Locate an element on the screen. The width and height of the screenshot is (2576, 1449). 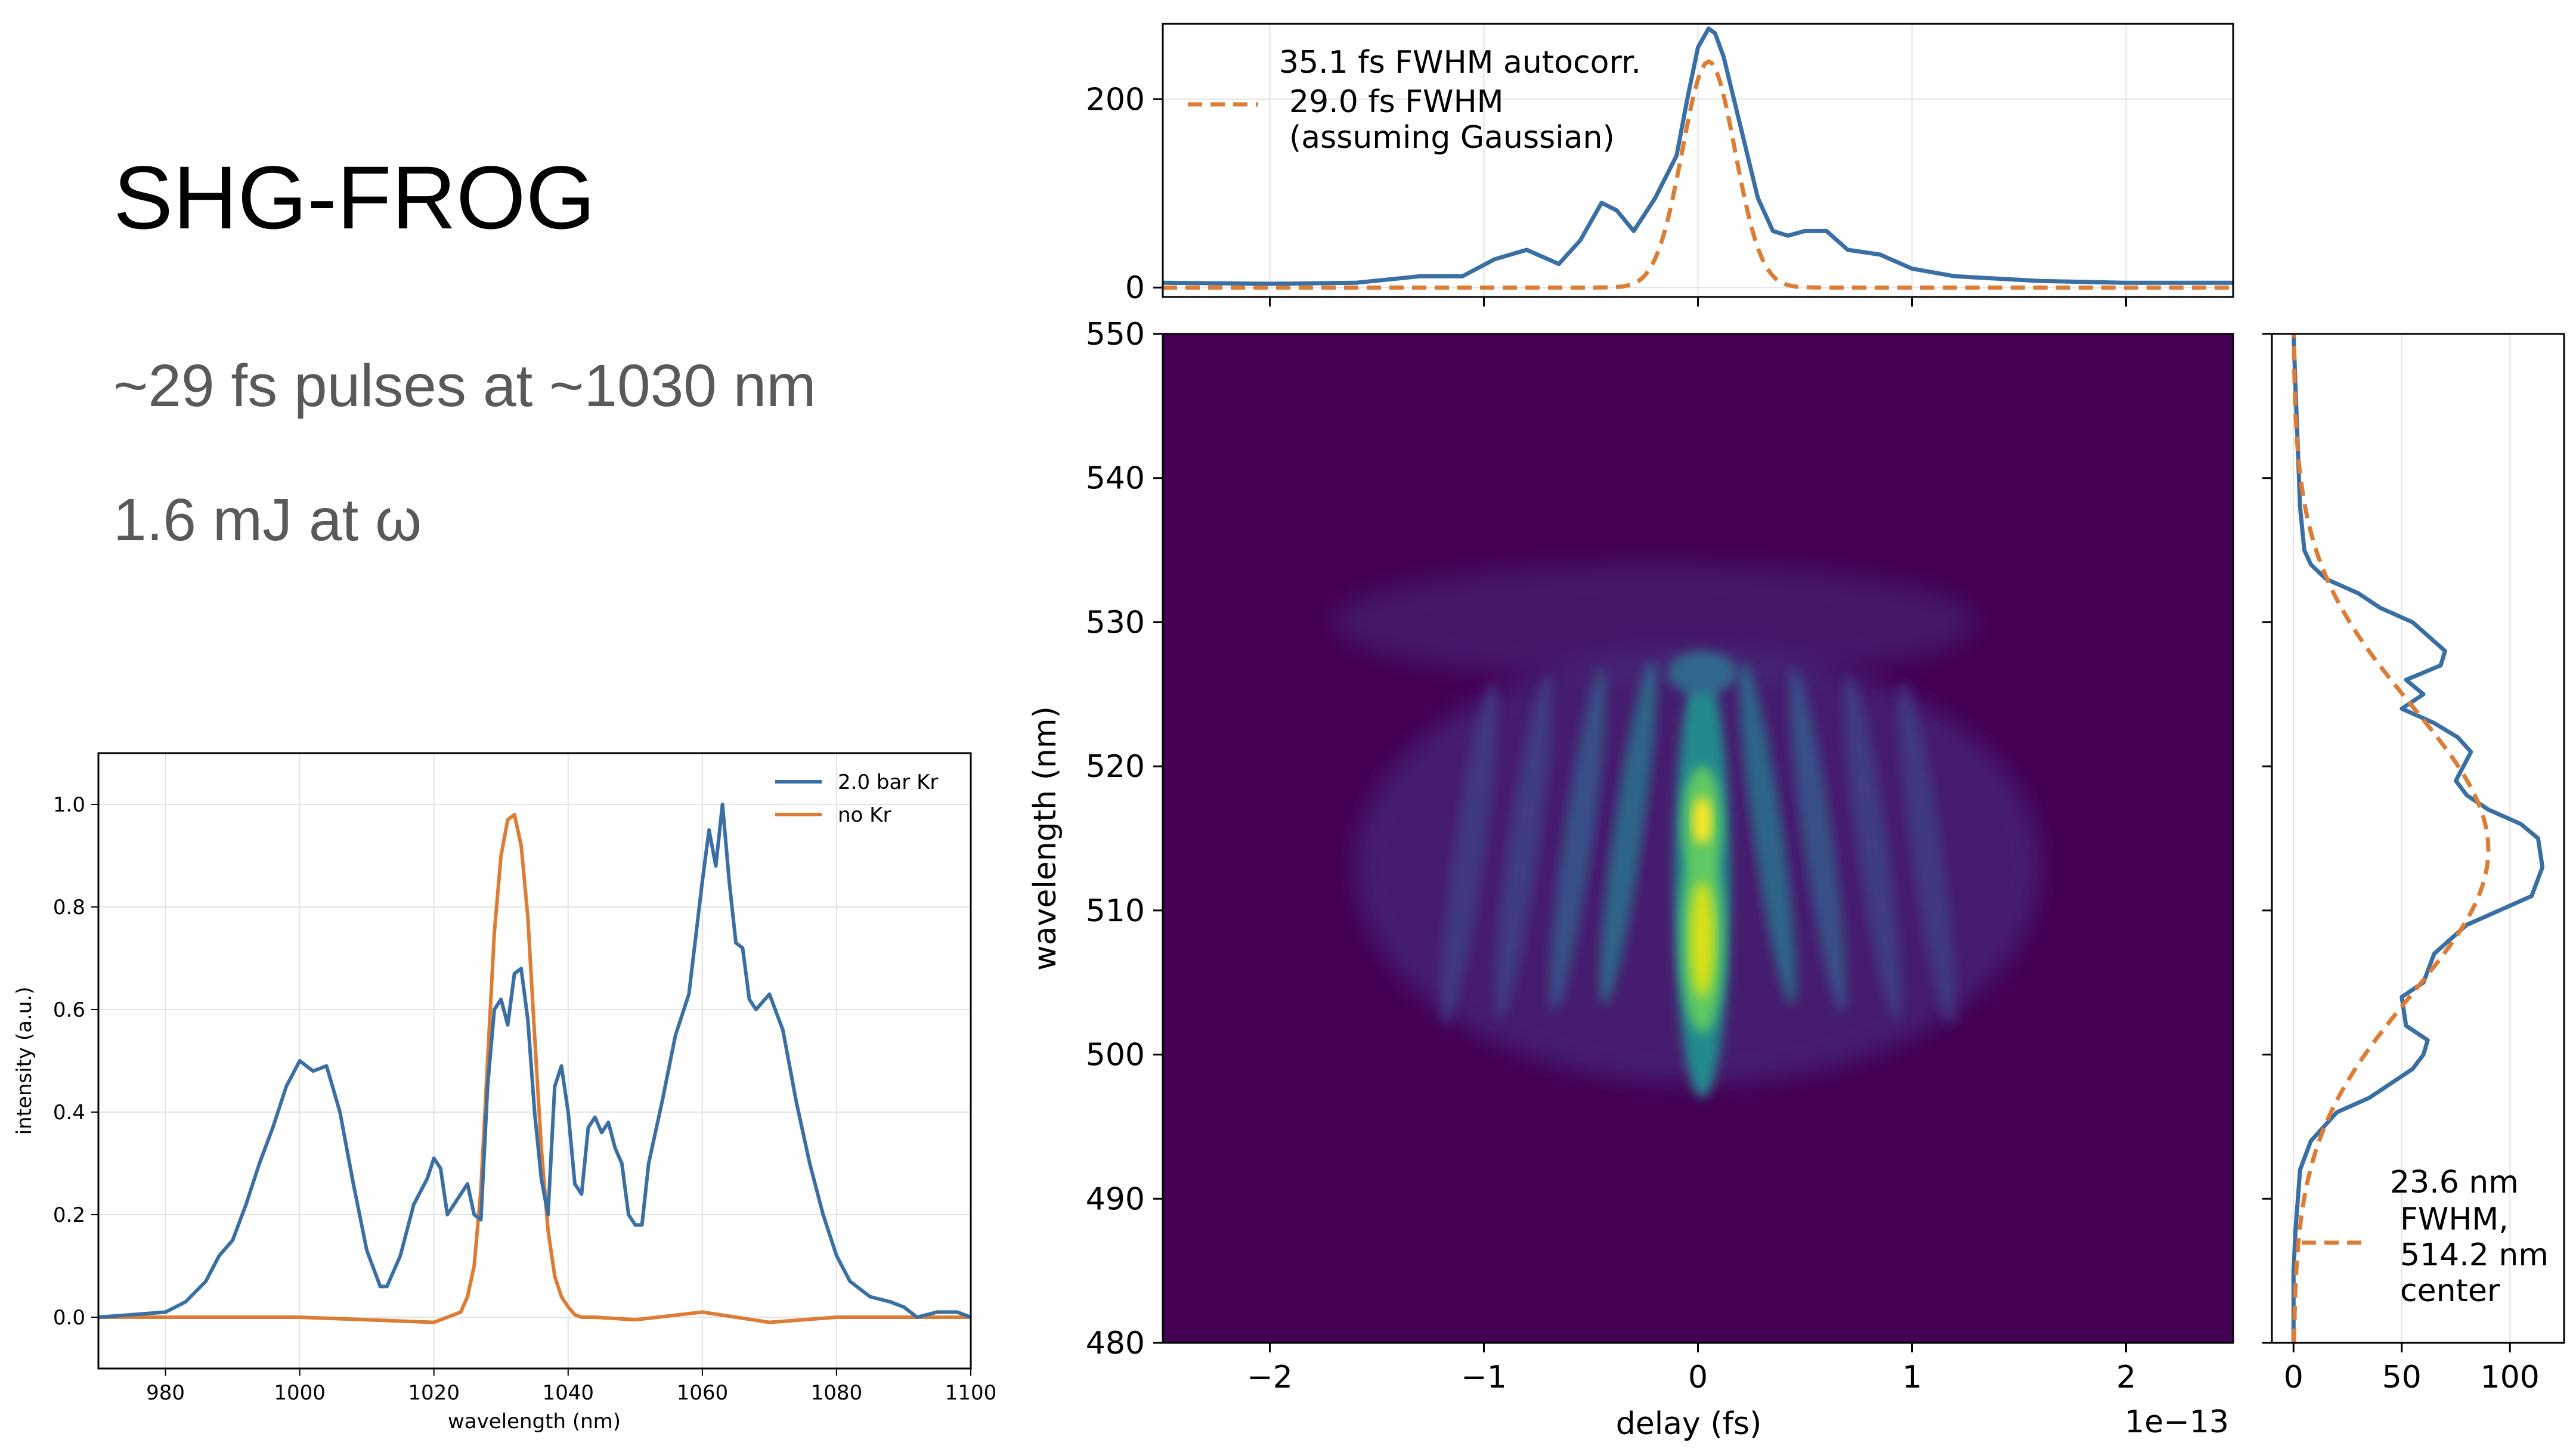
spectrum-tick-label-x: 1080 is located at coordinates (837, 1393).